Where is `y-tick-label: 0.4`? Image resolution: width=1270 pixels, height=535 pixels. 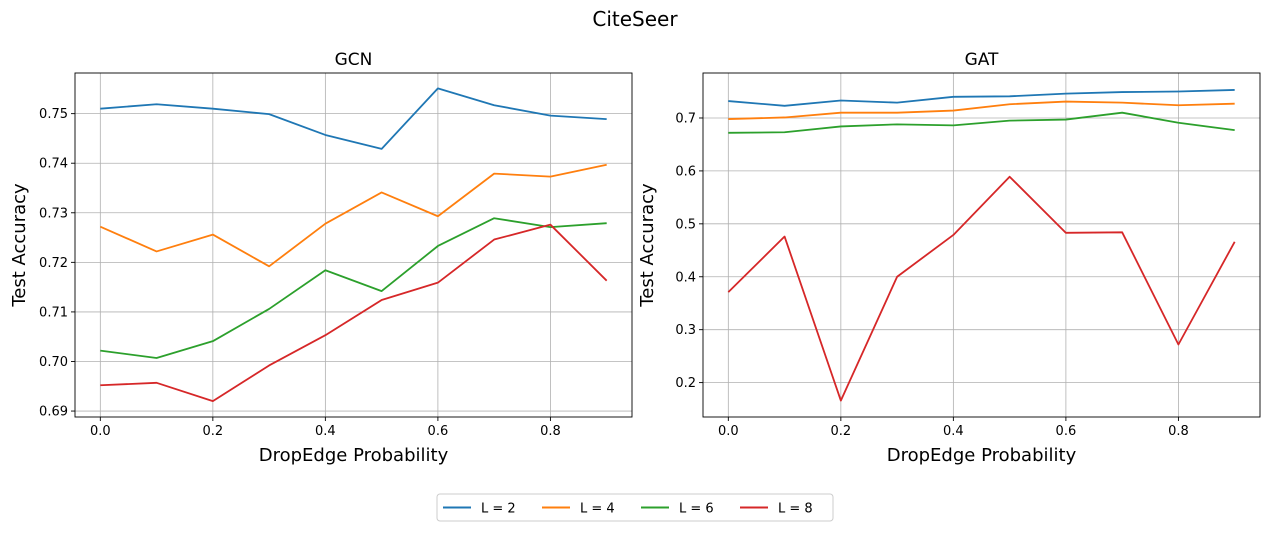
y-tick-label: 0.4 is located at coordinates (685, 277).